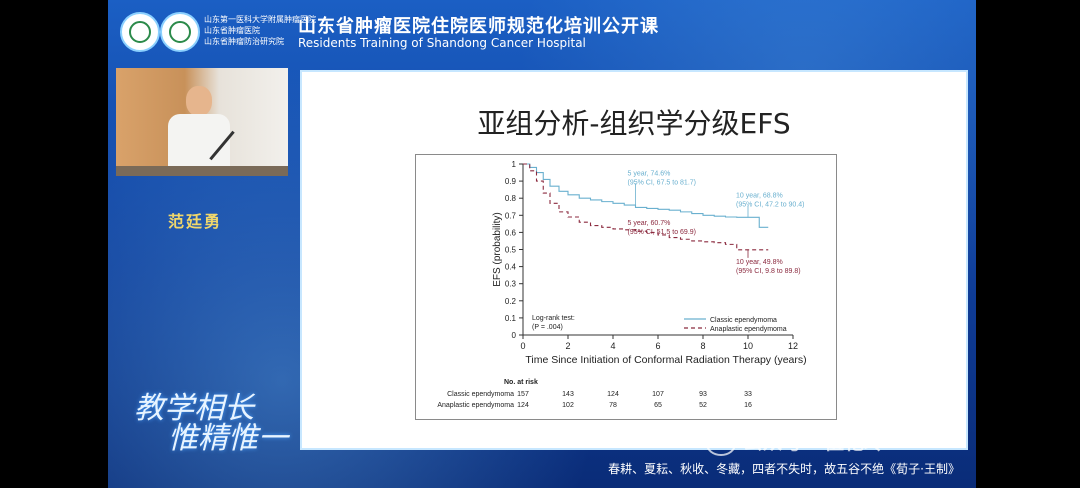 This screenshot has width=1080, height=488. Describe the element at coordinates (612, 346) in the screenshot. I see `x-tick-label: 4` at that location.